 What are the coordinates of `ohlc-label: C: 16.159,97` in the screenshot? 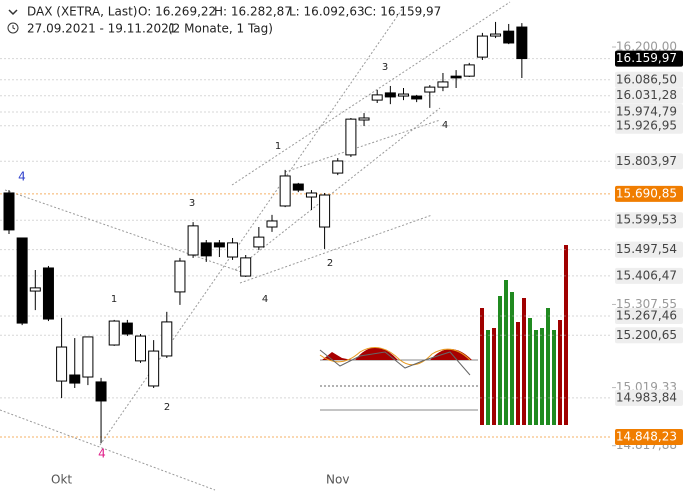 It's located at (402, 12).